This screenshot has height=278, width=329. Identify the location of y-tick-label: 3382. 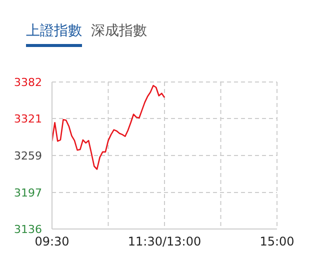
(28, 82).